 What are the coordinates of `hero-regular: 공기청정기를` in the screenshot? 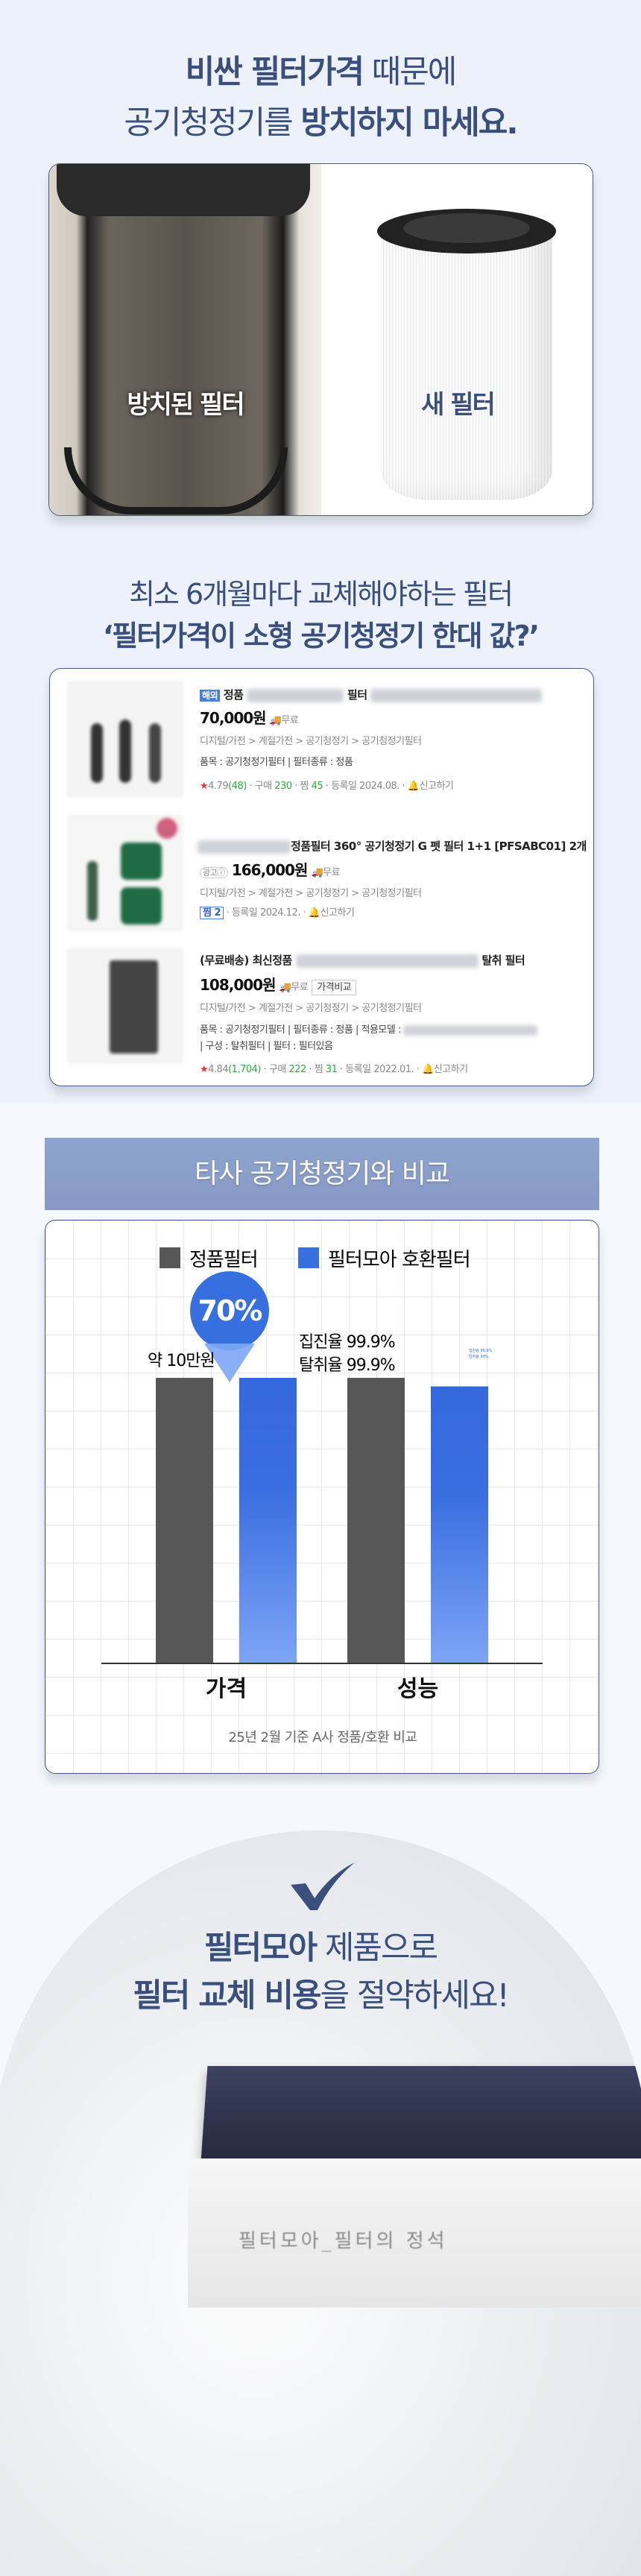 It's located at (213, 123).